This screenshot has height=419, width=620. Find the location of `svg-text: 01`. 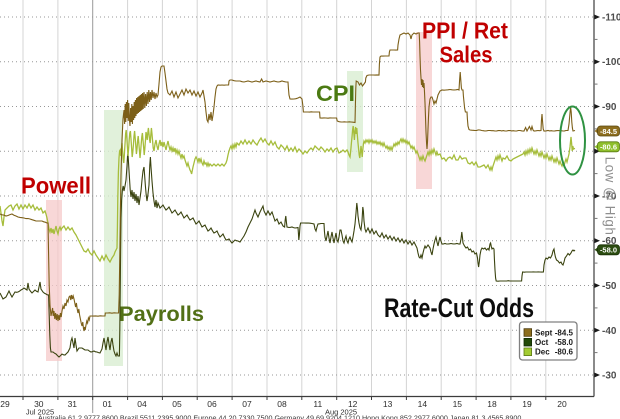

svg-text: 01 is located at coordinates (108, 404).